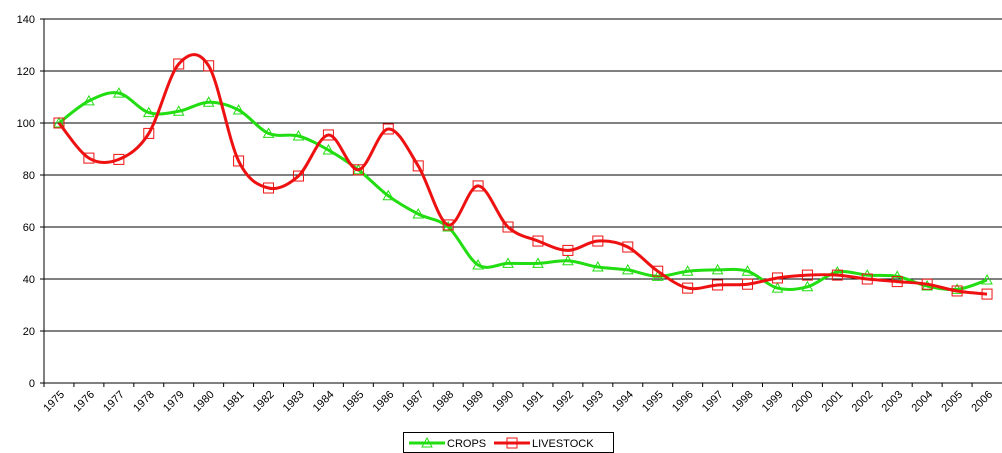  I want to click on y-tick-label: 120, so click(26, 72).